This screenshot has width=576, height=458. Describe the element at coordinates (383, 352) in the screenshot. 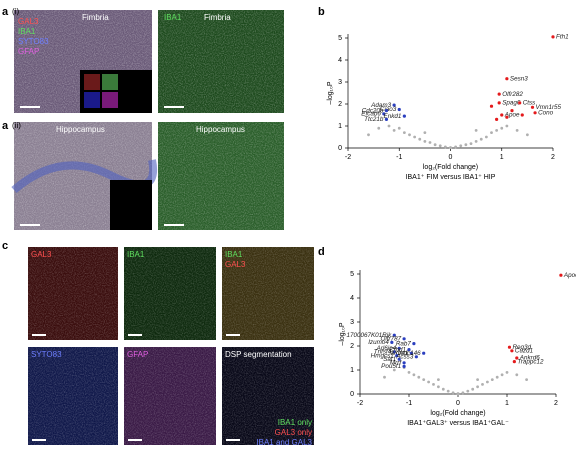

I see `gene-label: Tnfsf4` at that location.